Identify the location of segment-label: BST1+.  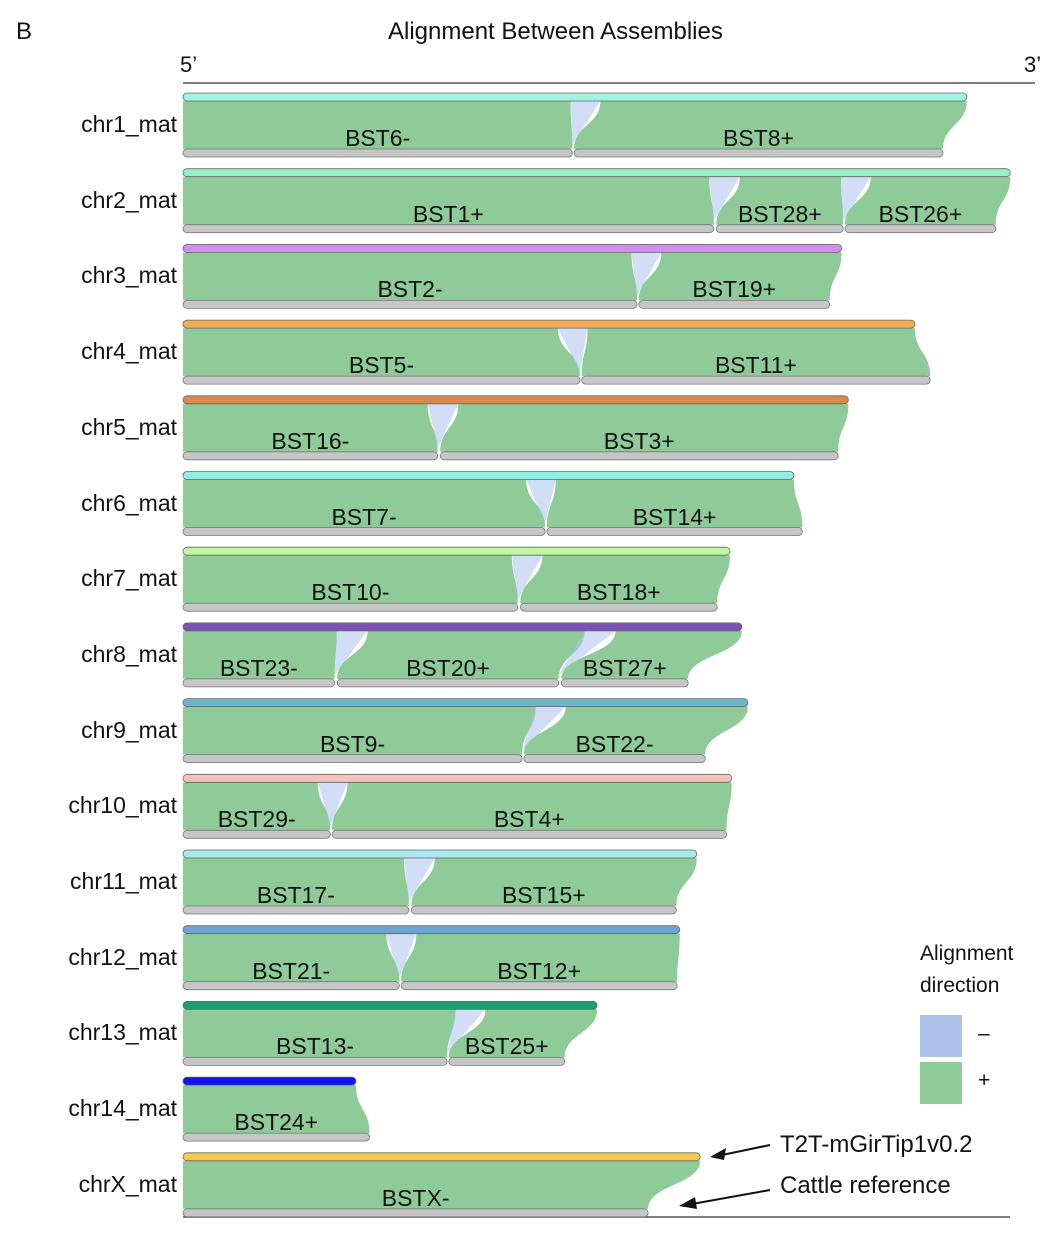
(448, 213).